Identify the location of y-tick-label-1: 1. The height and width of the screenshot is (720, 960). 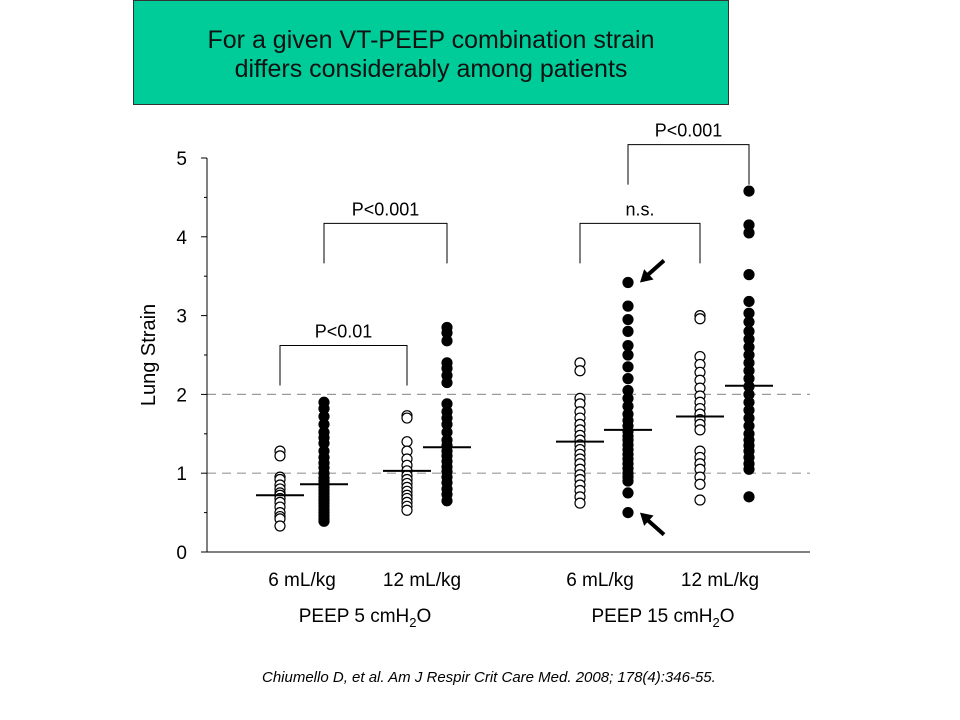
(181, 474).